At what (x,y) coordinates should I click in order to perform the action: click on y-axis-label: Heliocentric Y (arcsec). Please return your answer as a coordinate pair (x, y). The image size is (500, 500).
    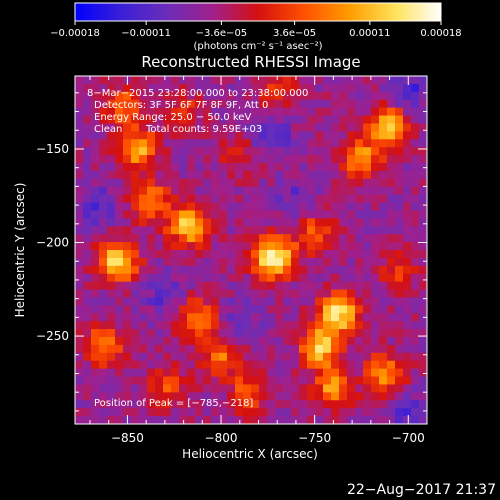
    Looking at the image, I should click on (20, 250).